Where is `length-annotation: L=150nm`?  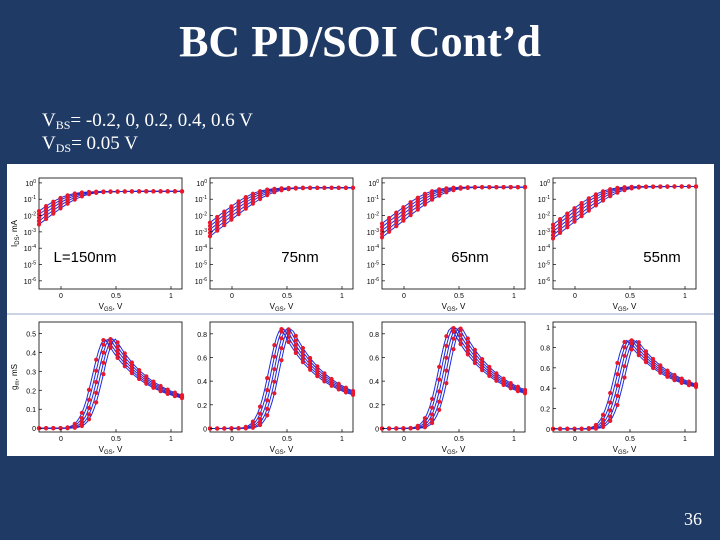
length-annotation: L=150nm is located at coordinates (85, 257).